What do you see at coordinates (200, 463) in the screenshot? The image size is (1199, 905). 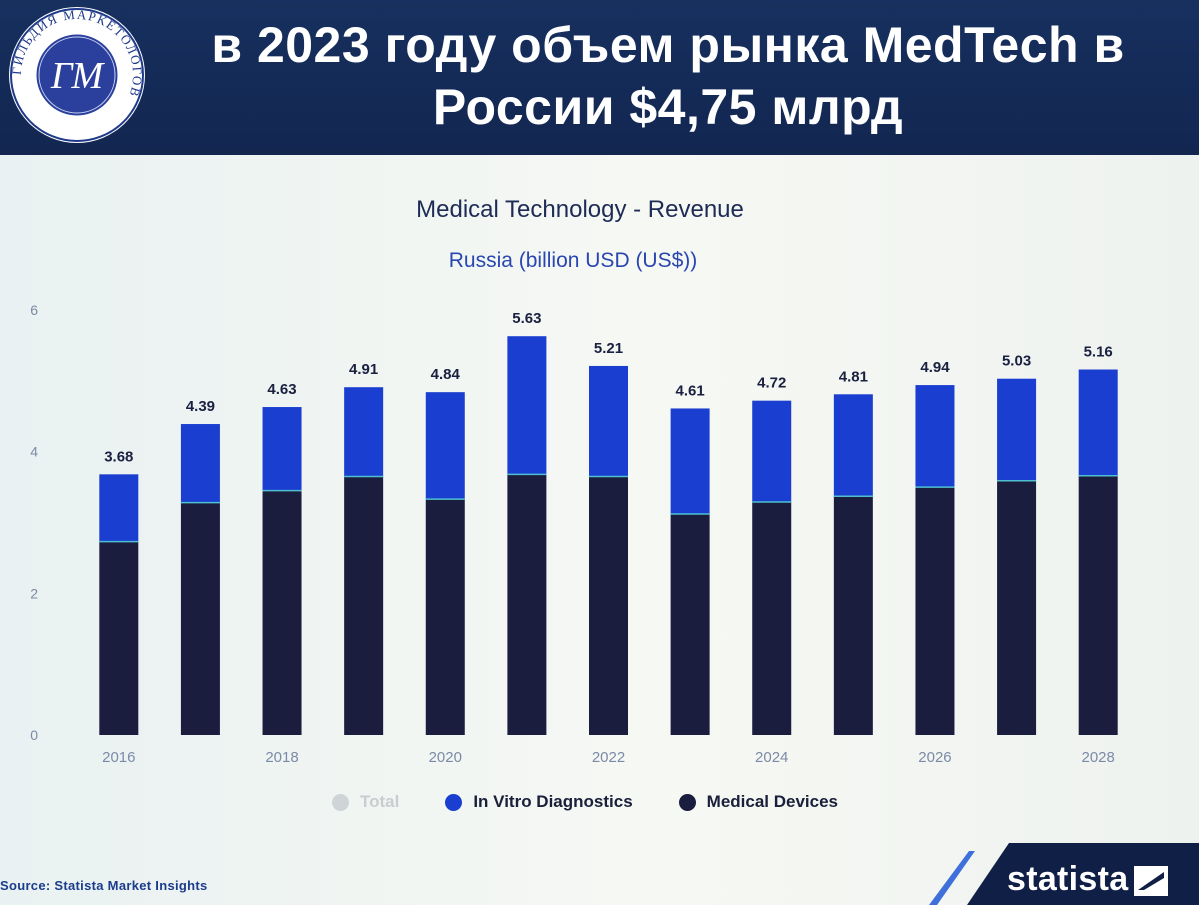 I see `bar-in-vitro-diagnostics-2017` at bounding box center [200, 463].